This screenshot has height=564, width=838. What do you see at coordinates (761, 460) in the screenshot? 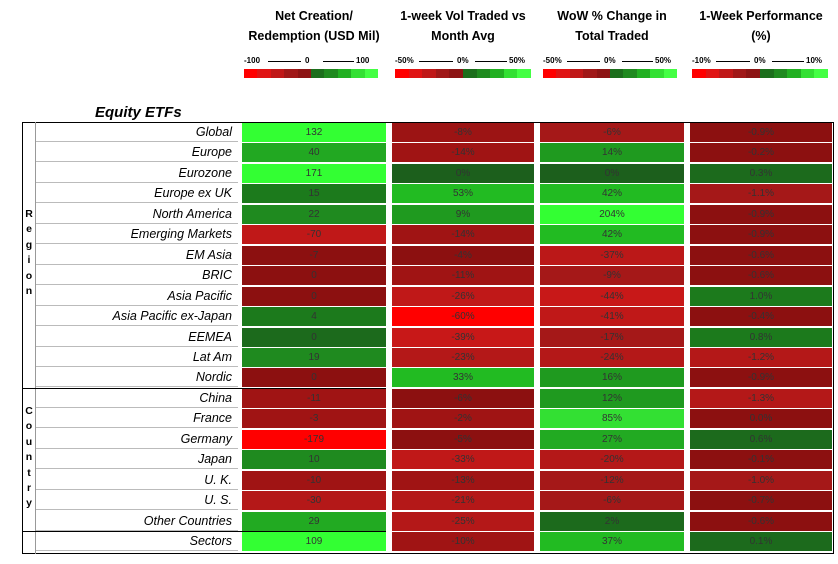
I see `heatmap-cell: -0.1%` at bounding box center [761, 460].